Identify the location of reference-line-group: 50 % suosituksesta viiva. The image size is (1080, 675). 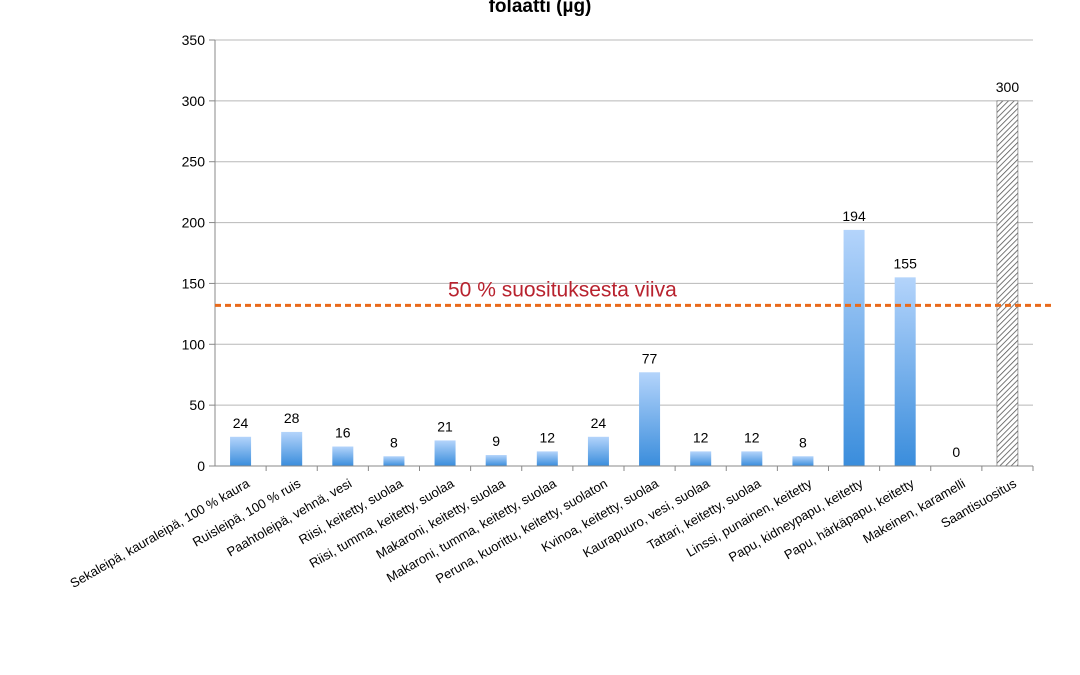
(635, 292).